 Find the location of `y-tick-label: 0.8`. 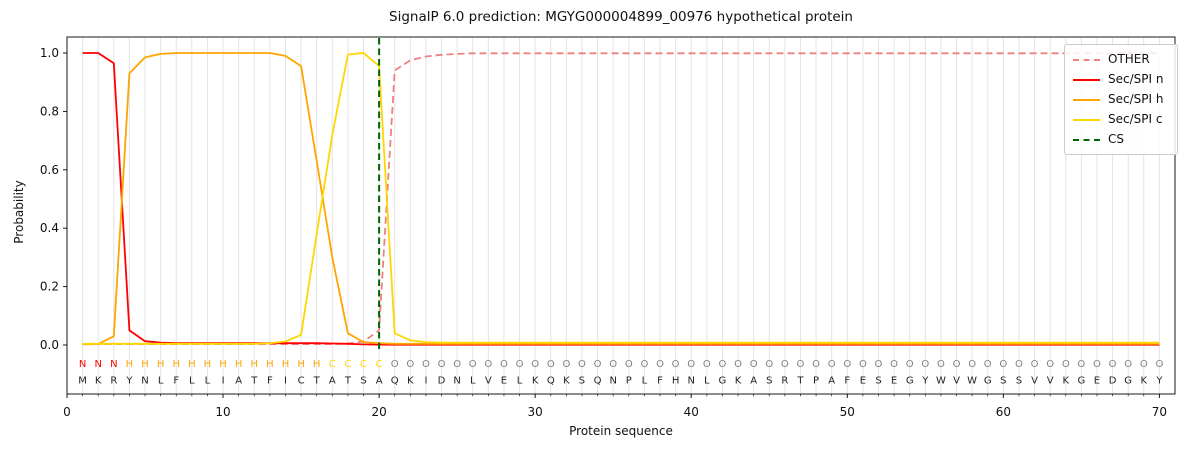

y-tick-label: 0.8 is located at coordinates (49, 111).